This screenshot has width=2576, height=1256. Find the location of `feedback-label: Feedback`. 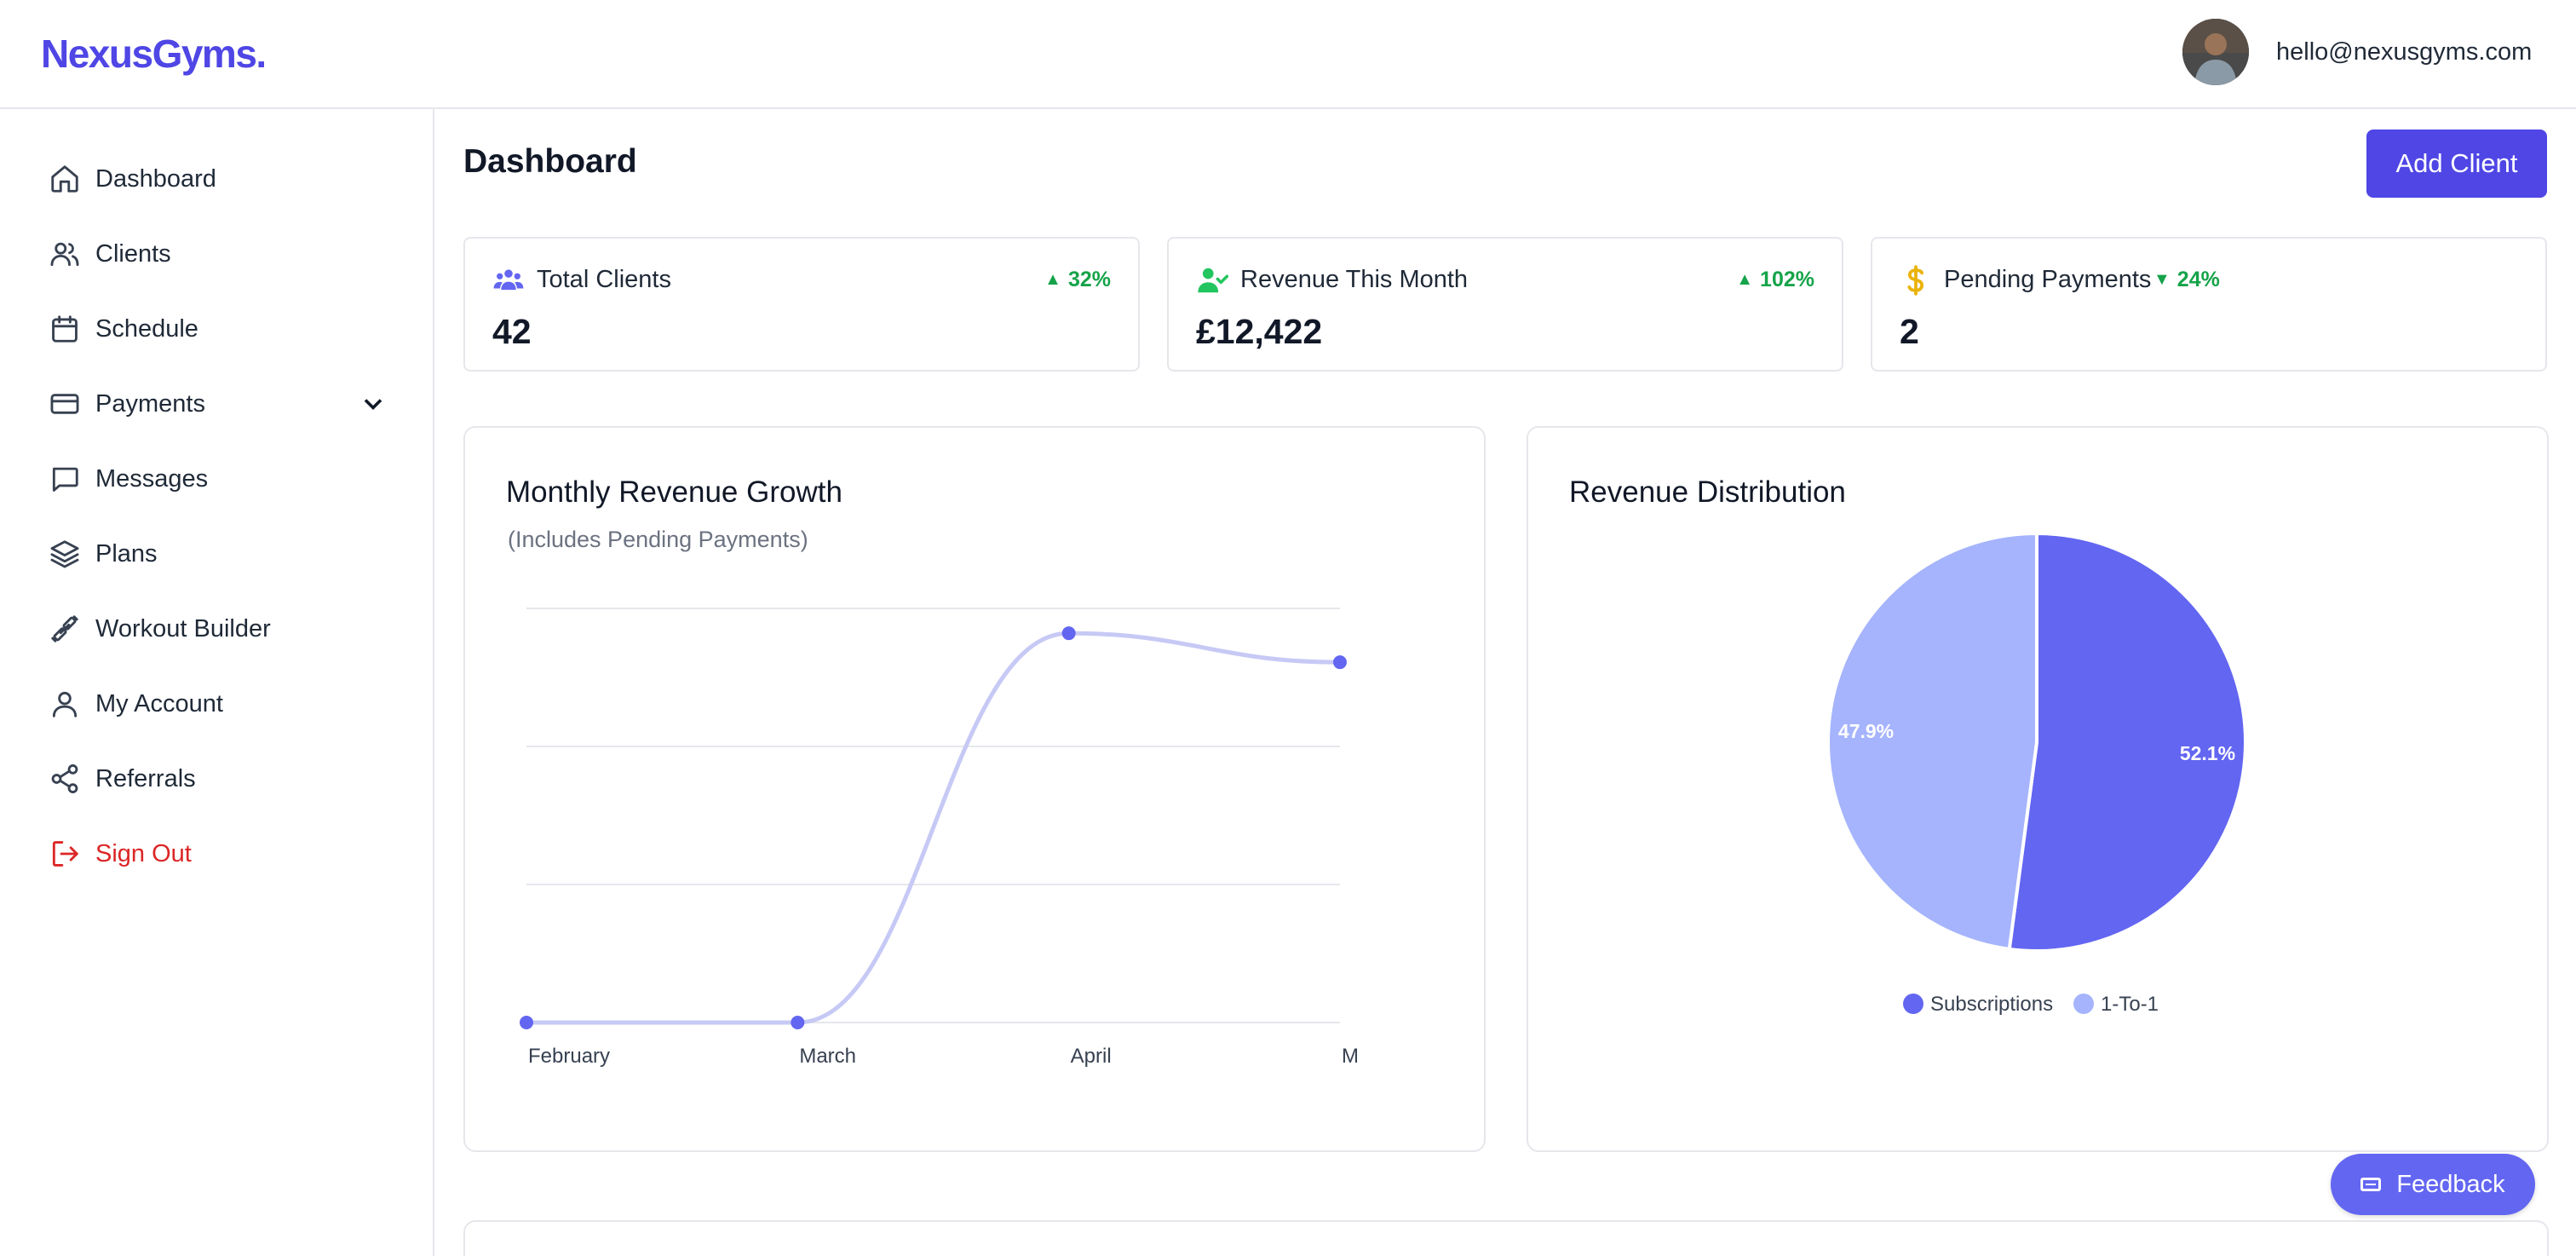

feedback-label: Feedback is located at coordinates (2450, 1184).